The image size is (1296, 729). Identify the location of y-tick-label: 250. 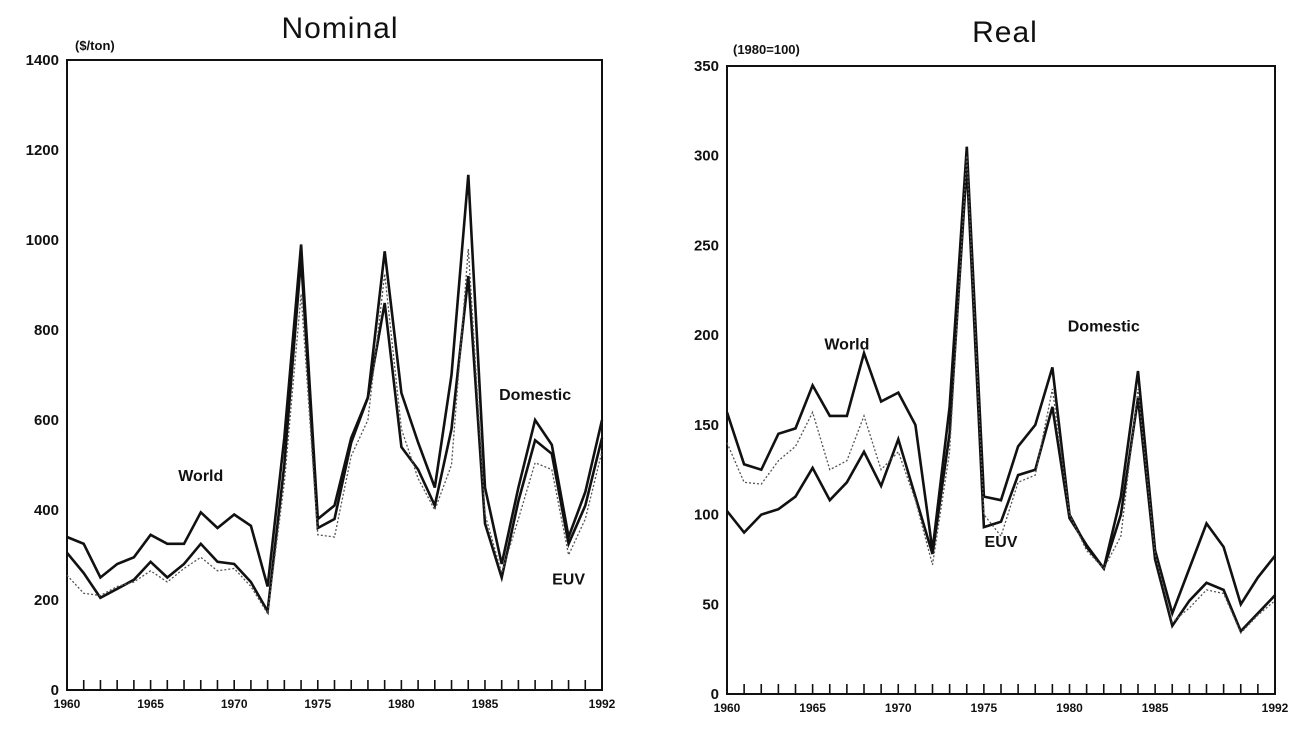
(706, 245).